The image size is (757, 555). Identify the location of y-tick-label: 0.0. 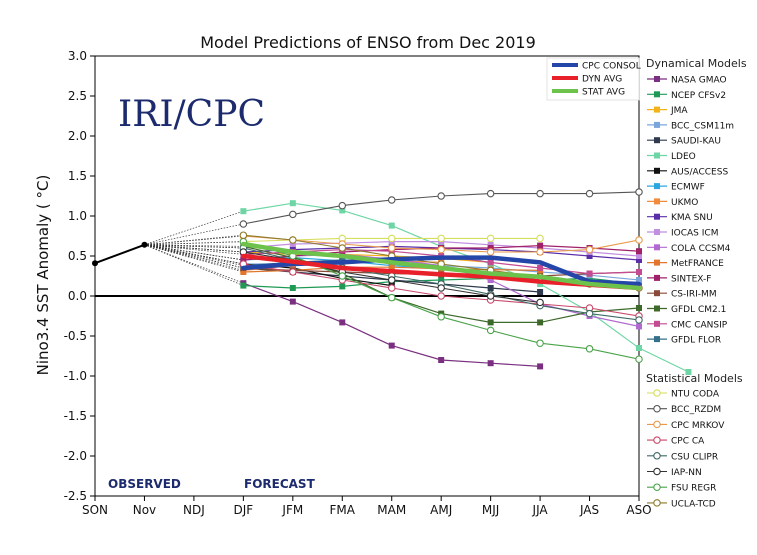
(77, 296).